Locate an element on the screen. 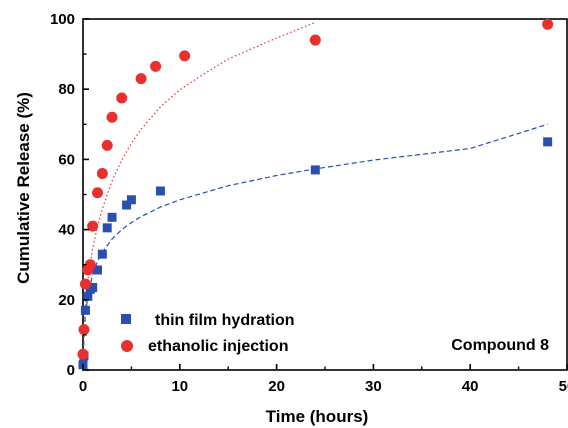 The height and width of the screenshot is (428, 568). legend-label-ethanolic-injection: ethanolic injection is located at coordinates (218, 346).